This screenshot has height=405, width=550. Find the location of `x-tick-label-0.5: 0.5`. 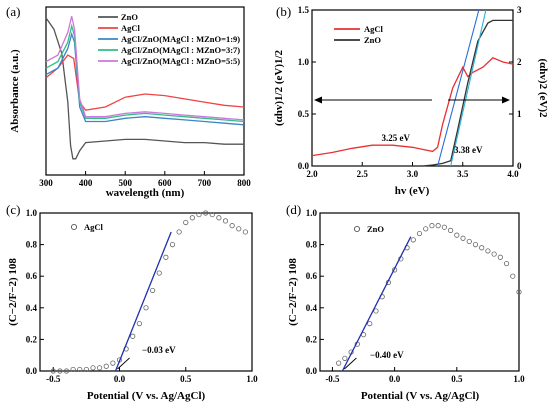

x-tick-label-0.5: 0.5 is located at coordinates (186, 379).